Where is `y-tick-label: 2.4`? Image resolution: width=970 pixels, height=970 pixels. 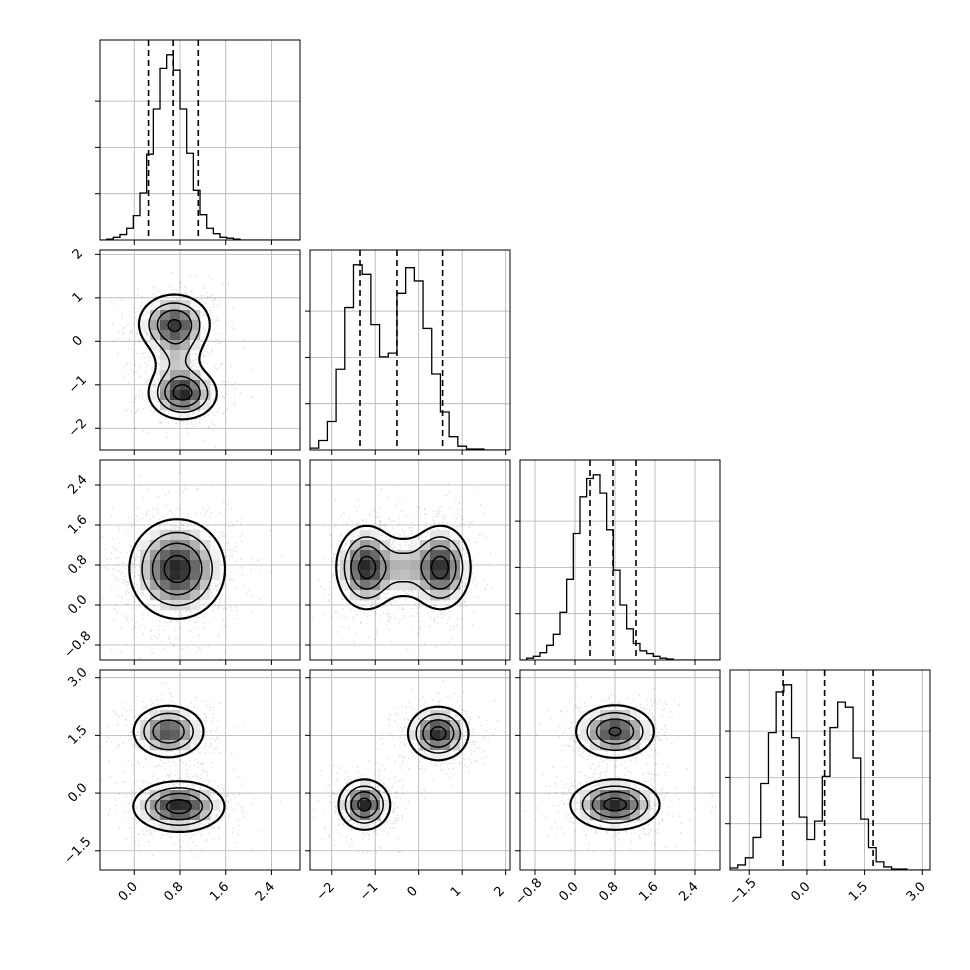
y-tick-label: 2.4 is located at coordinates (77, 484).